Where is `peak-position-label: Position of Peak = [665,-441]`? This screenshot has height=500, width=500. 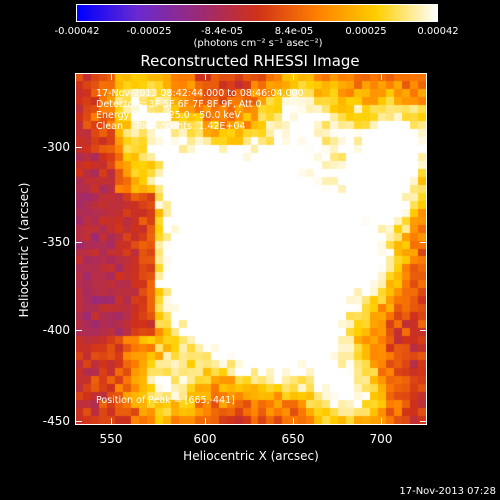
peak-position-label: Position of Peak = [665,-441] is located at coordinates (165, 400).